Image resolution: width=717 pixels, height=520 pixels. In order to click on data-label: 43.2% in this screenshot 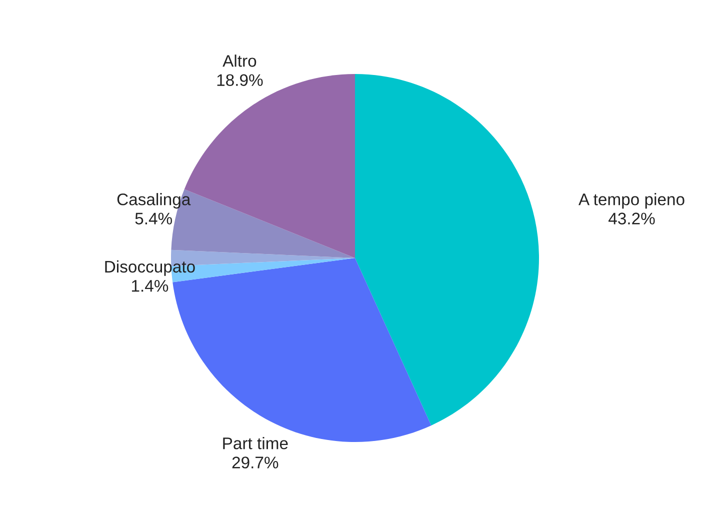, I will do `click(631, 218)`.